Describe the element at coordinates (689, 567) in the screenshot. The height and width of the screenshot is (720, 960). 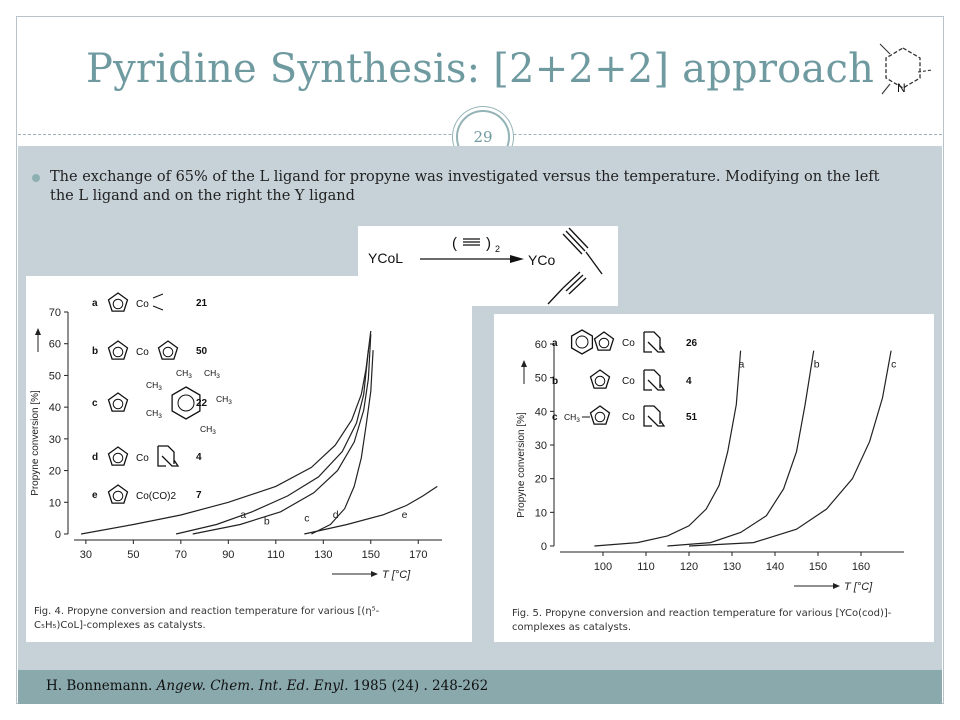
I see `x-tick-label: 120` at that location.